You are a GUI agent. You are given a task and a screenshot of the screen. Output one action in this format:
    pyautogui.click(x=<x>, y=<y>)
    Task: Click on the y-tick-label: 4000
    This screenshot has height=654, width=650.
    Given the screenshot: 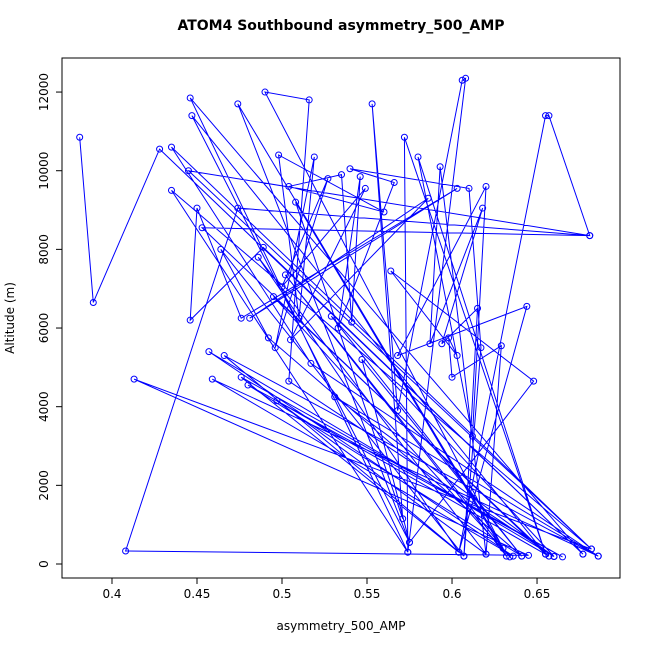 What is the action you would take?
    pyautogui.click(x=44, y=406)
    